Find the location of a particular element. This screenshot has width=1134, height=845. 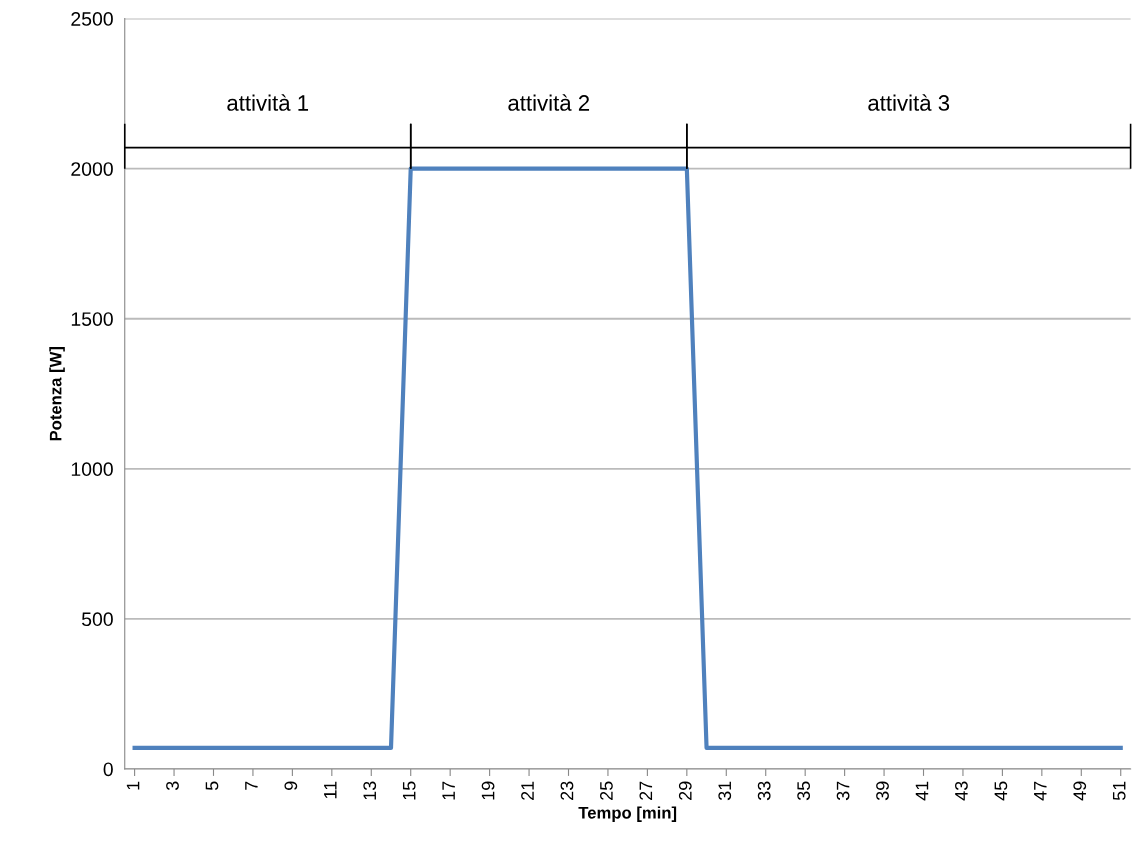

x-tick-label: 25 is located at coordinates (606, 790).